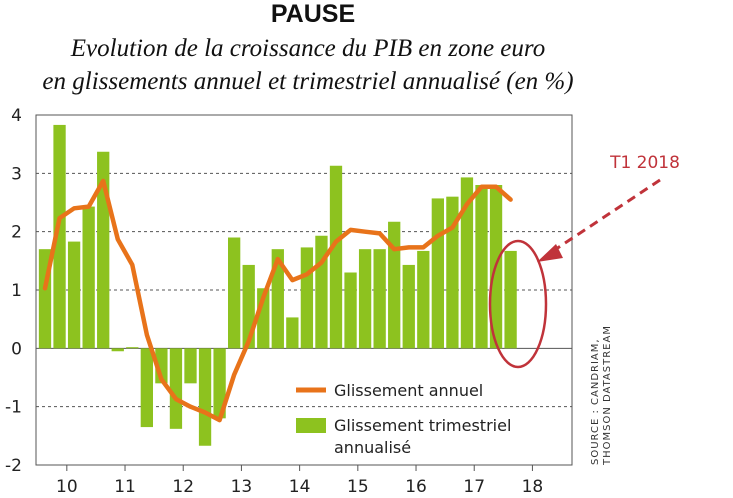 This screenshot has width=733, height=498. What do you see at coordinates (16, 174) in the screenshot?
I see `y-tick-label: 3` at bounding box center [16, 174].